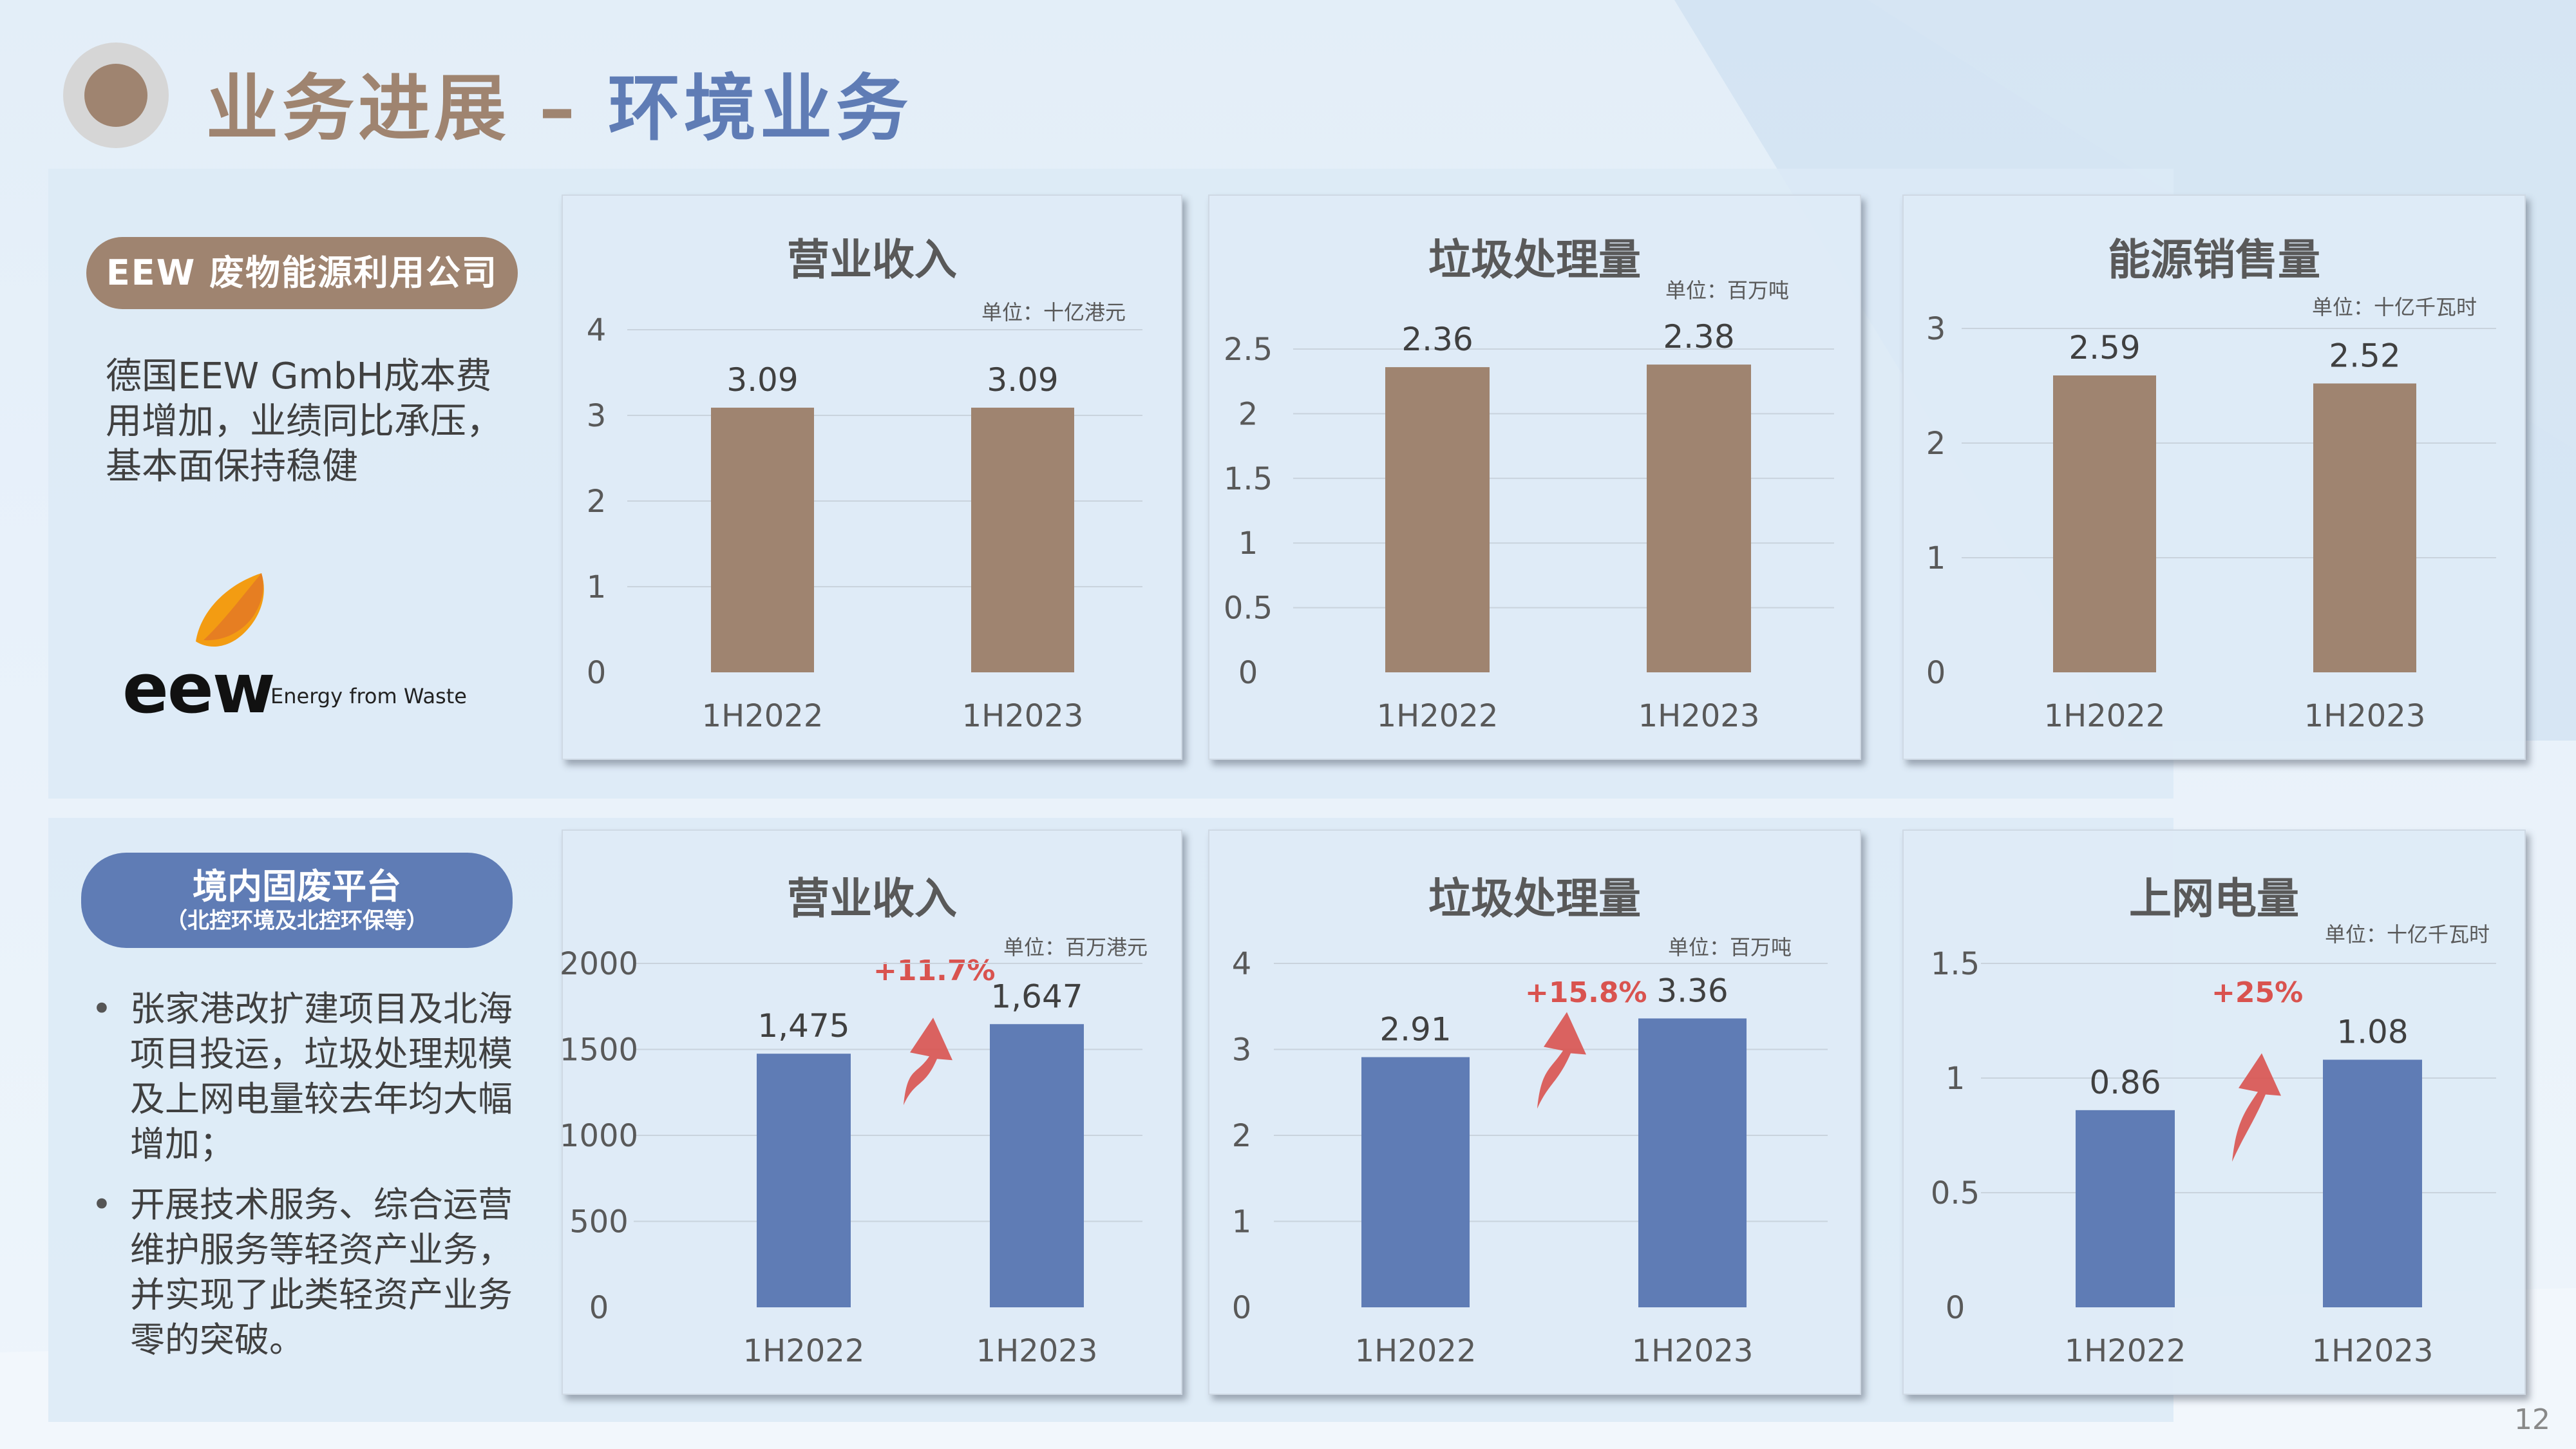  I want to click on list-item: • 开展技术服务、综合运营维护服务等轻资产业务，并实现了此类轻资产业务零的突破。, so click(303, 1272).